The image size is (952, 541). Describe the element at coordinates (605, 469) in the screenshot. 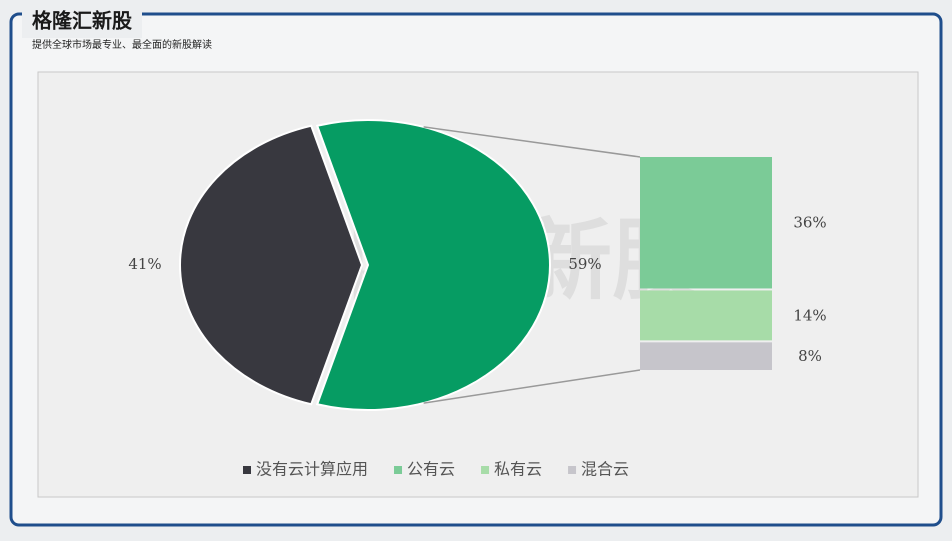

I see `legend-label: 混合云` at that location.